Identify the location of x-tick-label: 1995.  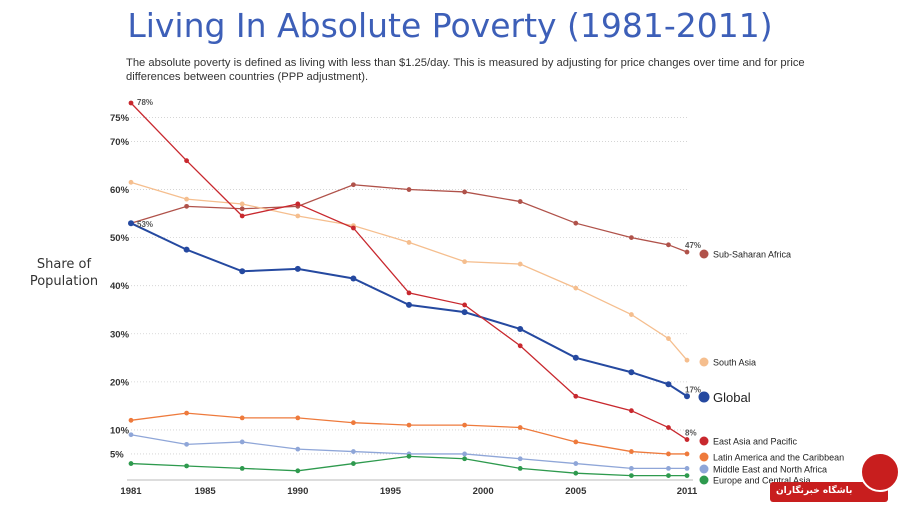
(391, 491).